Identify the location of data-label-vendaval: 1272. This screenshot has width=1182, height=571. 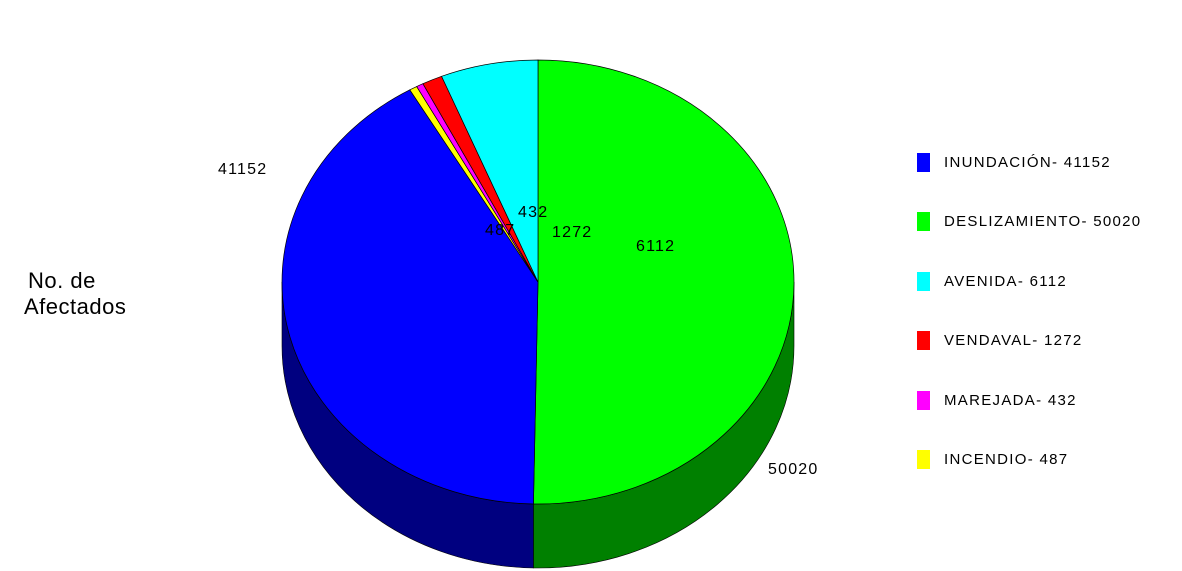
(572, 232).